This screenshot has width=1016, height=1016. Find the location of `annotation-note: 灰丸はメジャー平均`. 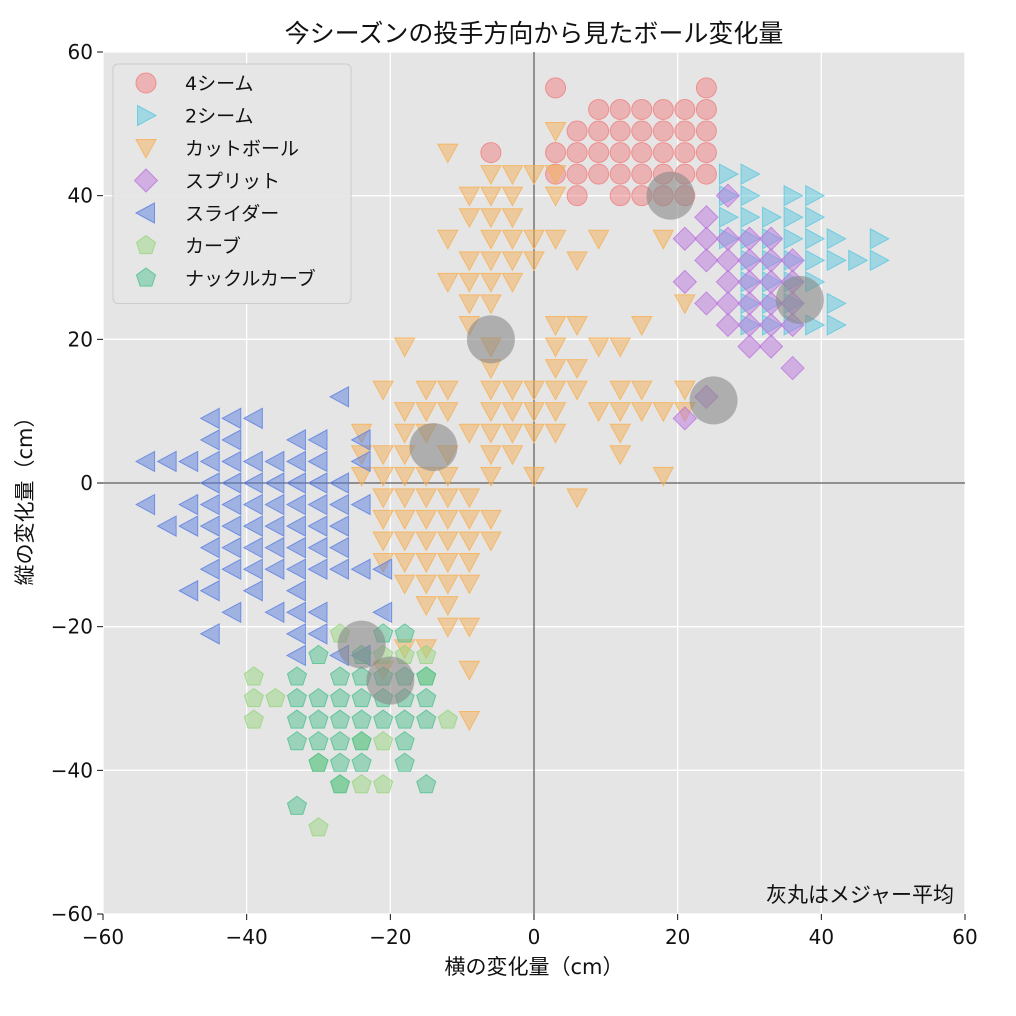

annotation-note: 灰丸はメジャー平均 is located at coordinates (860, 895).